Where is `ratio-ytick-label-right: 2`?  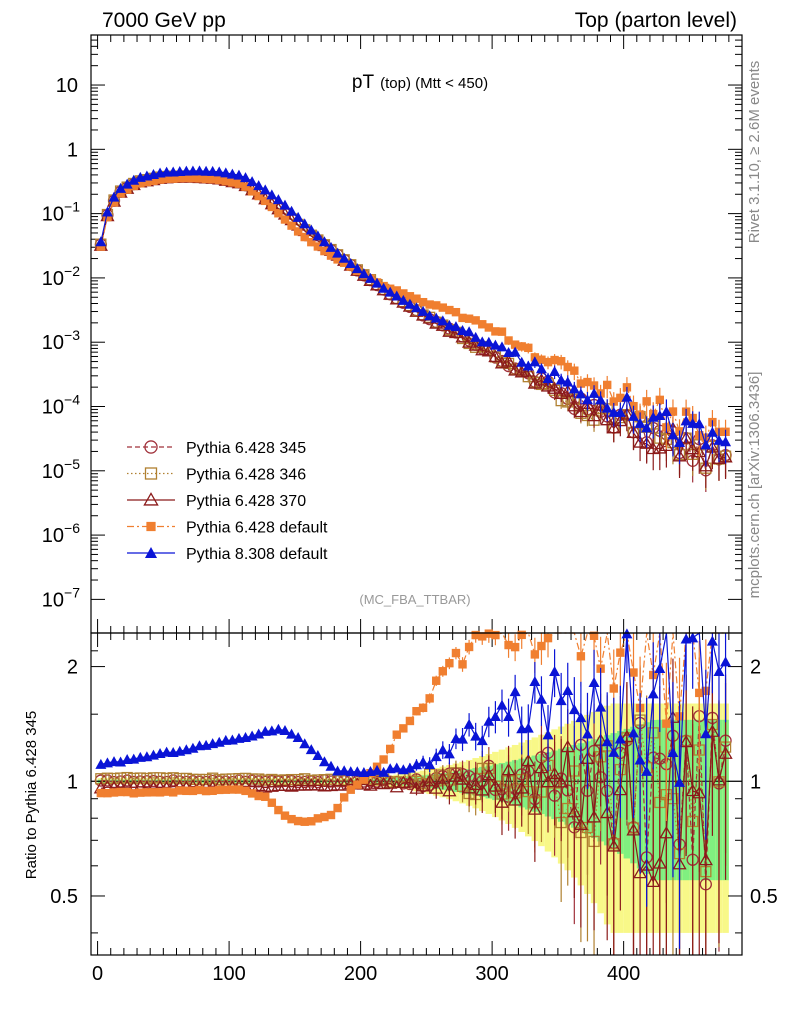
ratio-ytick-label-right: 2 is located at coordinates (755, 668).